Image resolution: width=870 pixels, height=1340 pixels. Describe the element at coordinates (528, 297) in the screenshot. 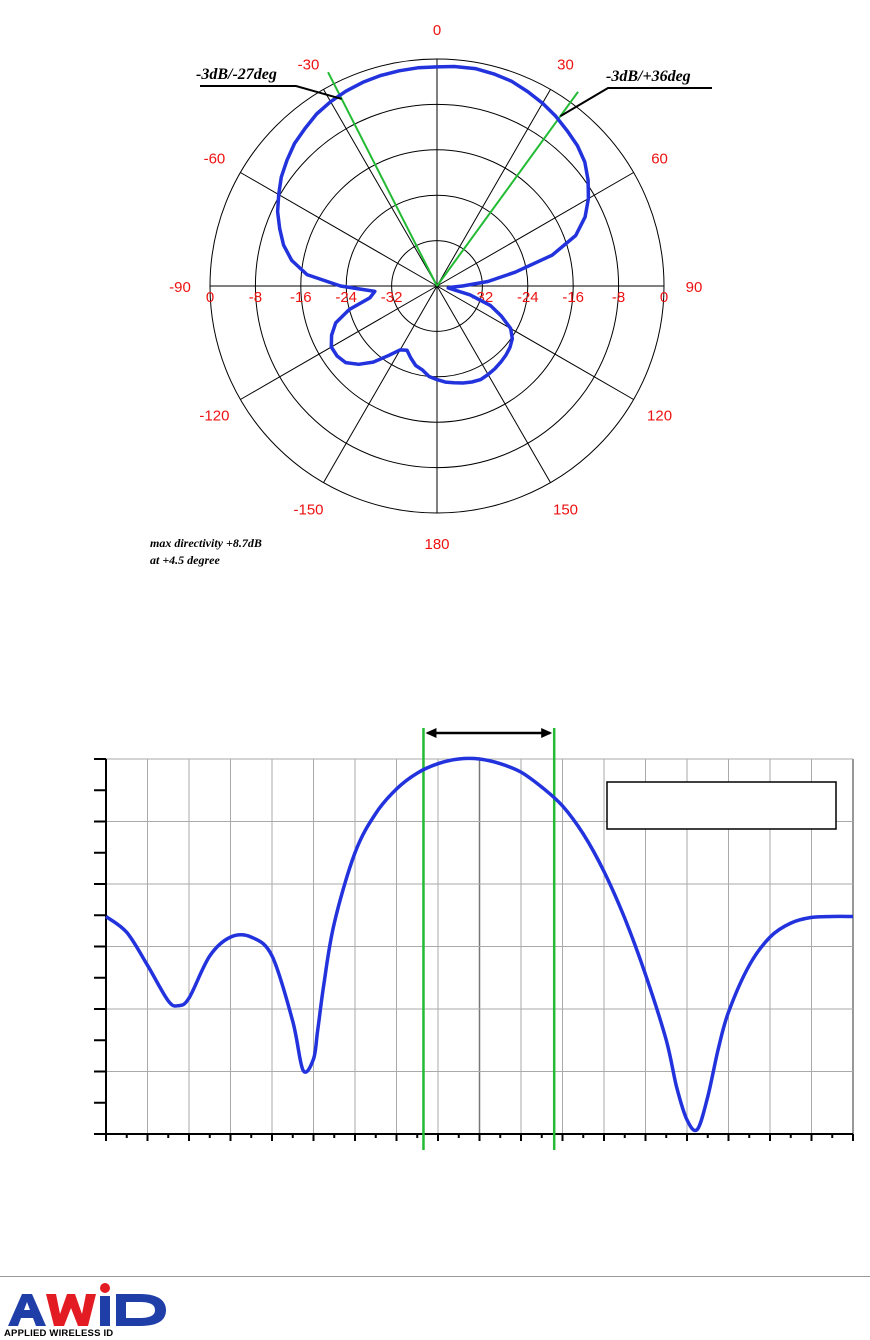

I see `polar-radial-tick-right: -24` at that location.